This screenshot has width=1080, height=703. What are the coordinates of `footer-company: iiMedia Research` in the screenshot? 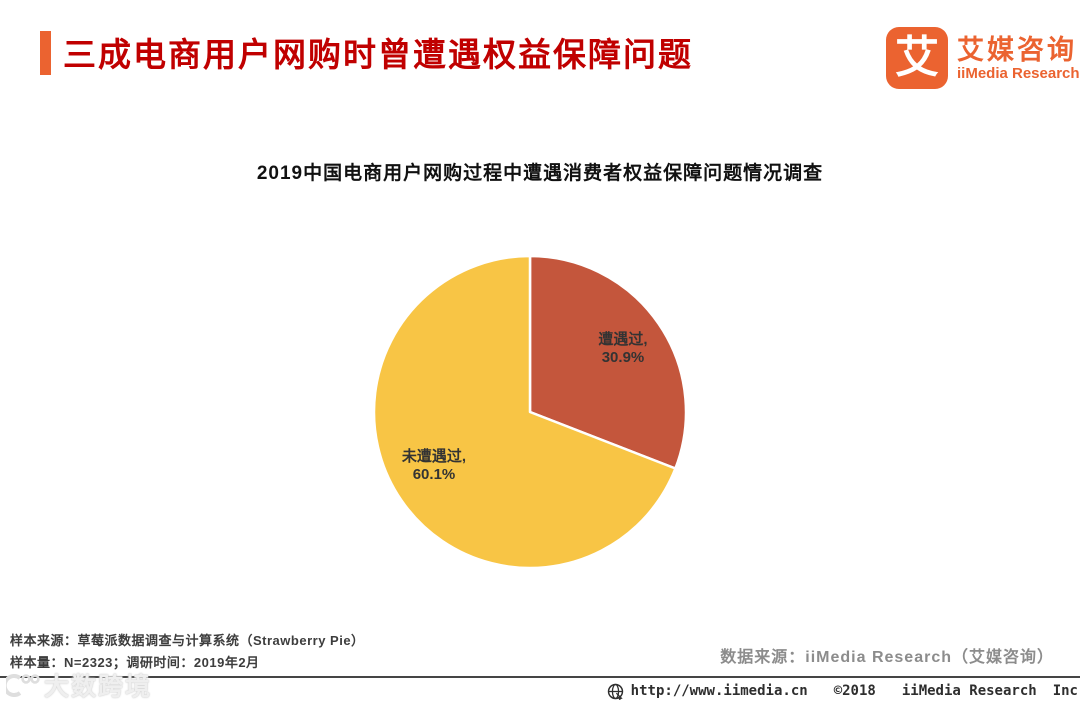 It's located at (969, 691).